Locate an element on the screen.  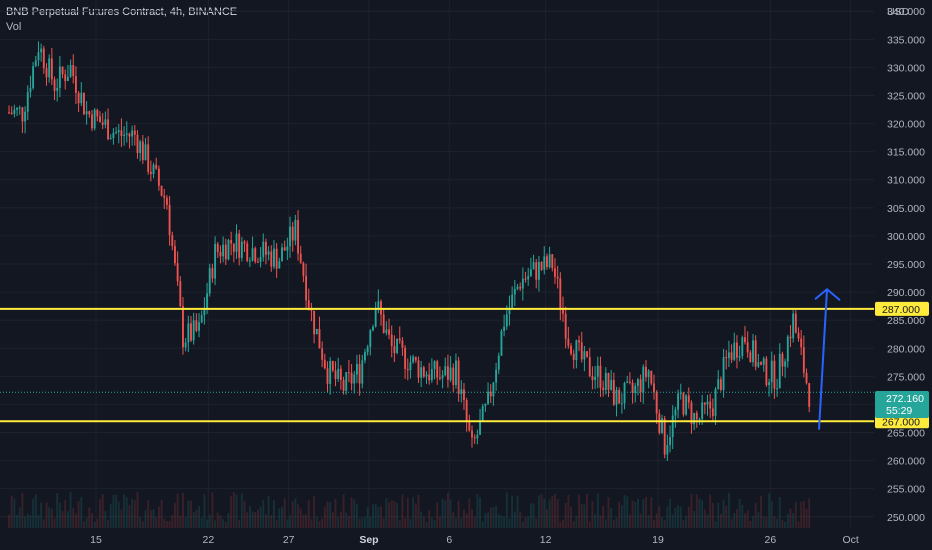
currency-label: USD is located at coordinates (898, 12).